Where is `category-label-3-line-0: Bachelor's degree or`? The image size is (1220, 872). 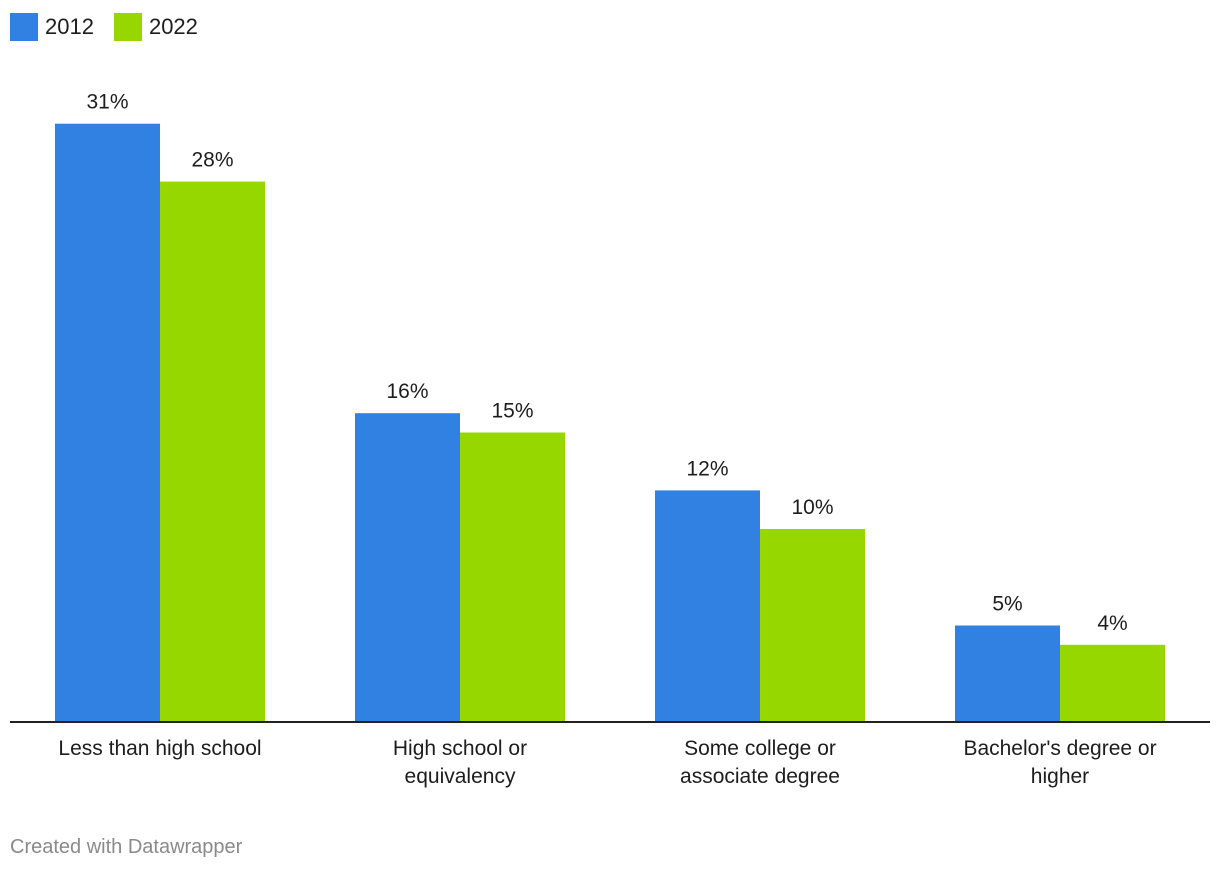
category-label-3-line-0: Bachelor's degree or is located at coordinates (1059, 748).